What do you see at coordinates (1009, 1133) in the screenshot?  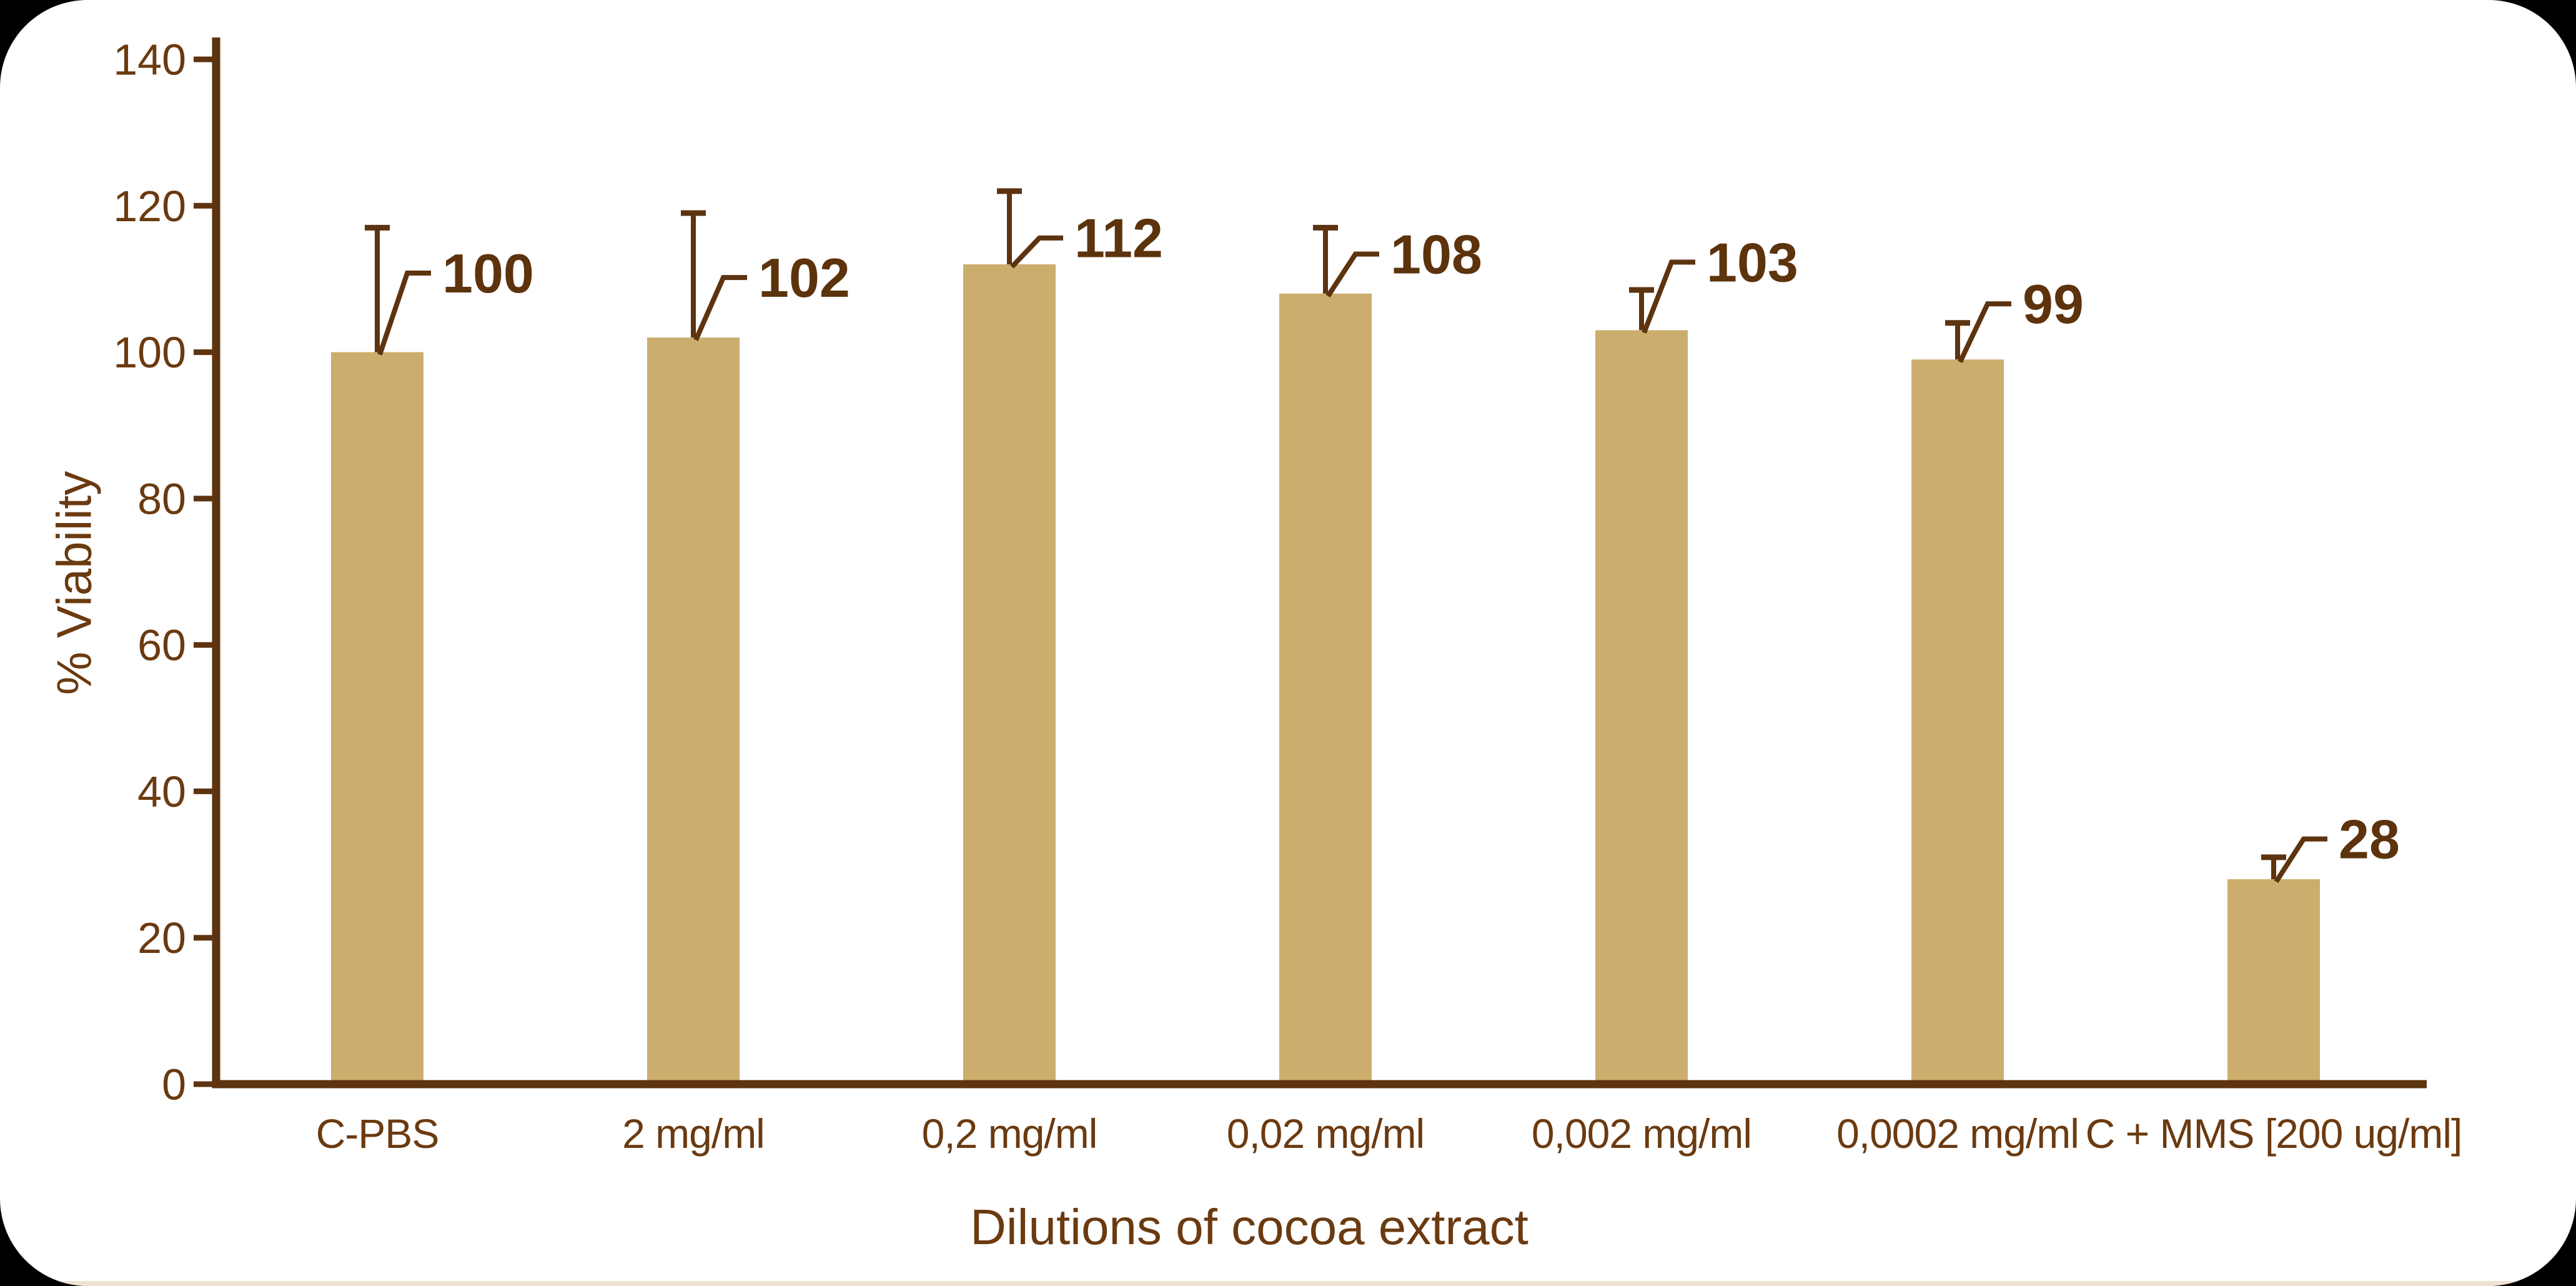 I see `x-category-label-2: 0,2 mg/ml` at bounding box center [1009, 1133].